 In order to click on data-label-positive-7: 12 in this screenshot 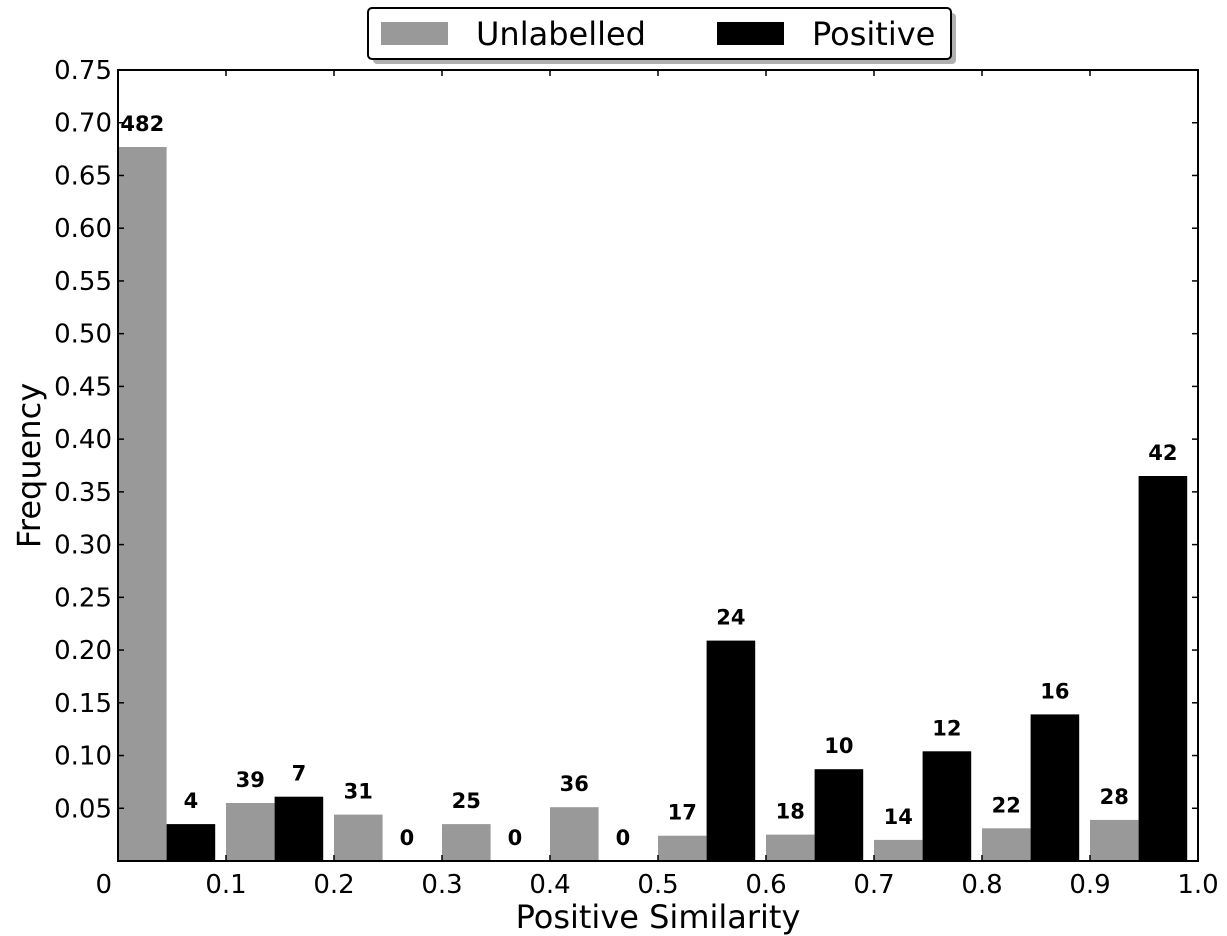, I will do `click(946, 728)`.